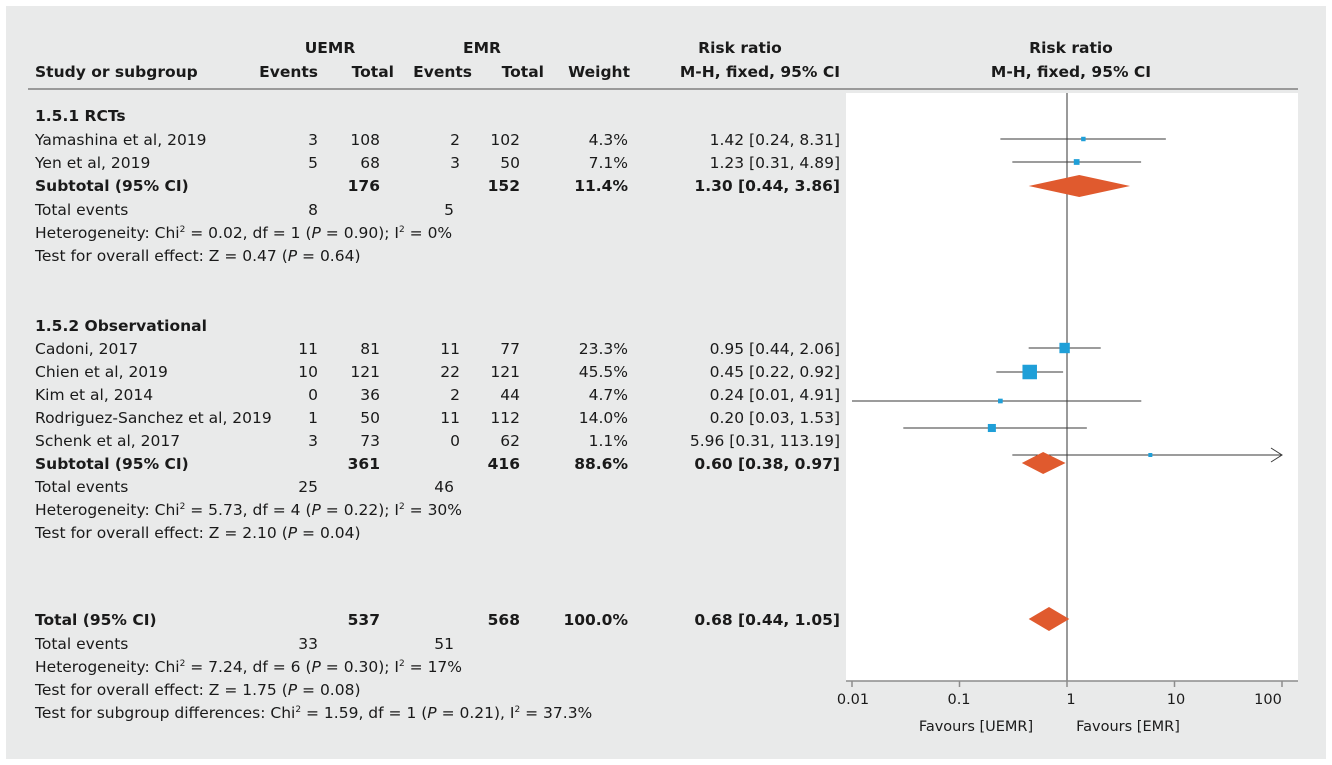 This screenshot has width=1332, height=765. Describe the element at coordinates (93, 163) in the screenshot. I see `study-name: Yen et al, 2019` at that location.